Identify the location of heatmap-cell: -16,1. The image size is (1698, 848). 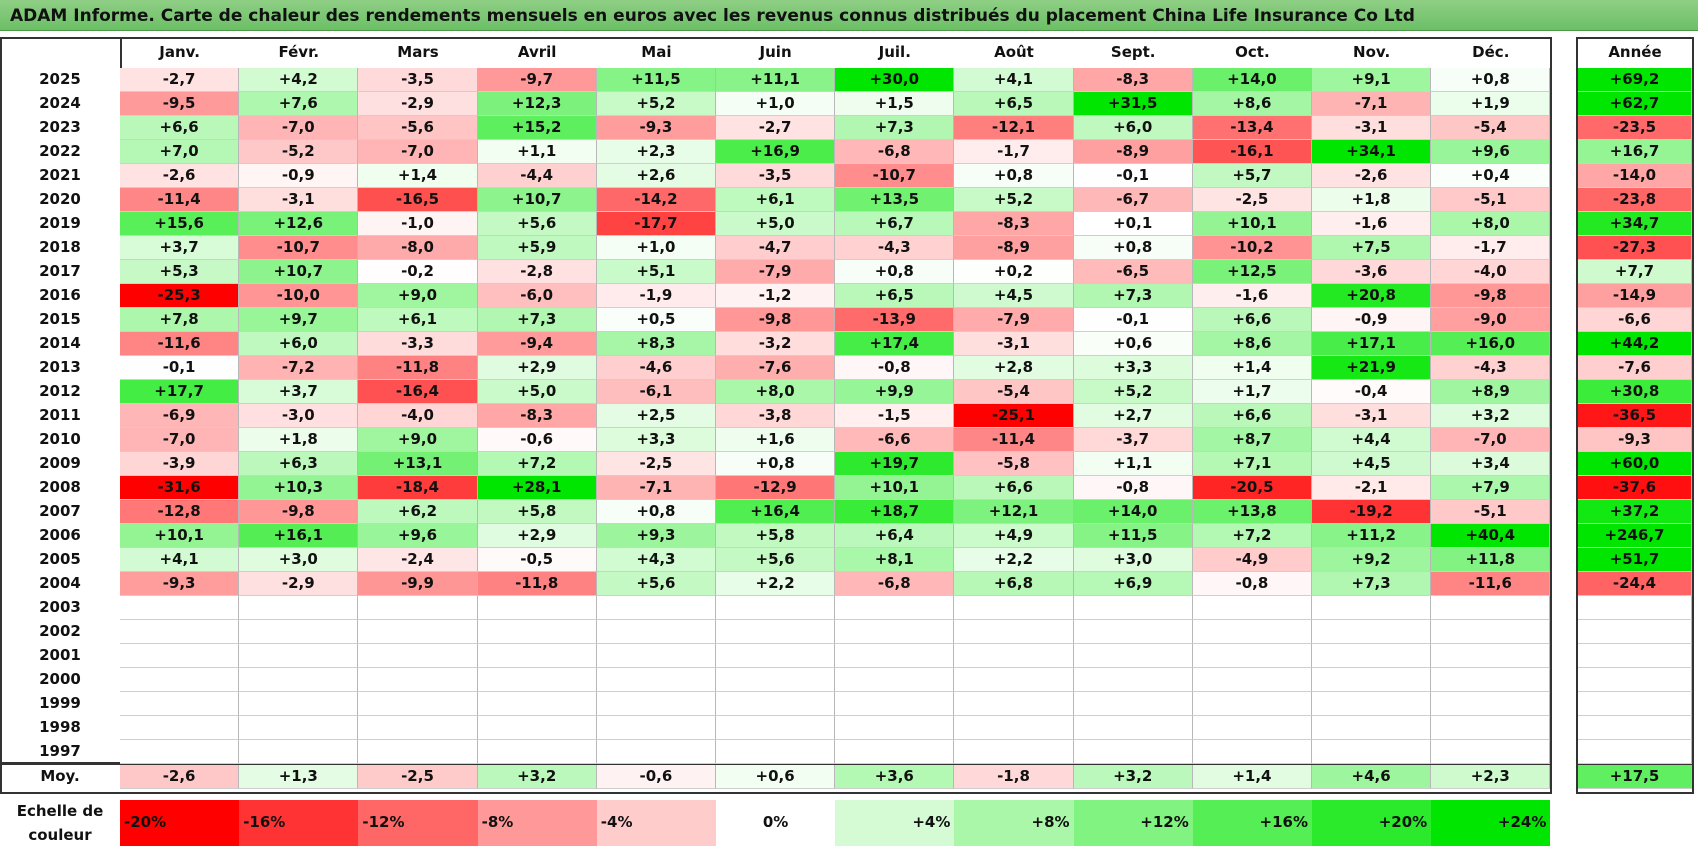
(1252, 152).